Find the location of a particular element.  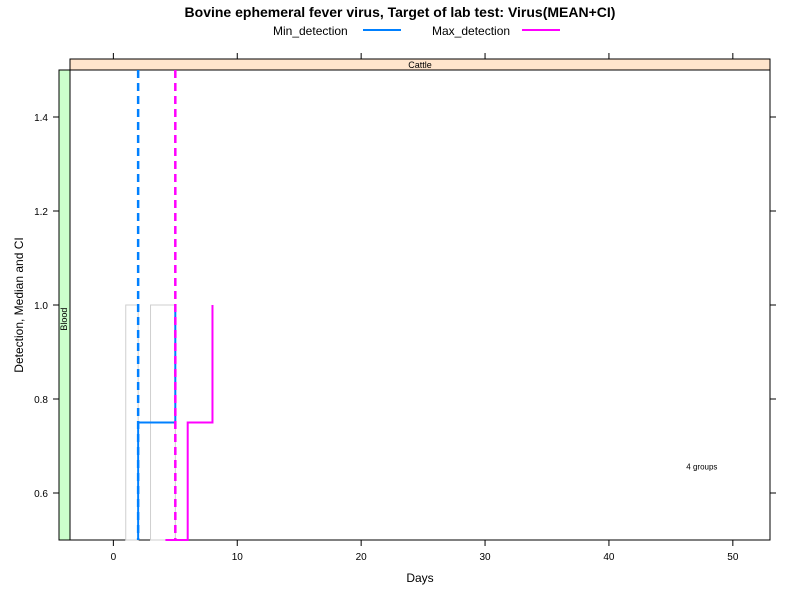

x-tick-label: 40 is located at coordinates (609, 557).